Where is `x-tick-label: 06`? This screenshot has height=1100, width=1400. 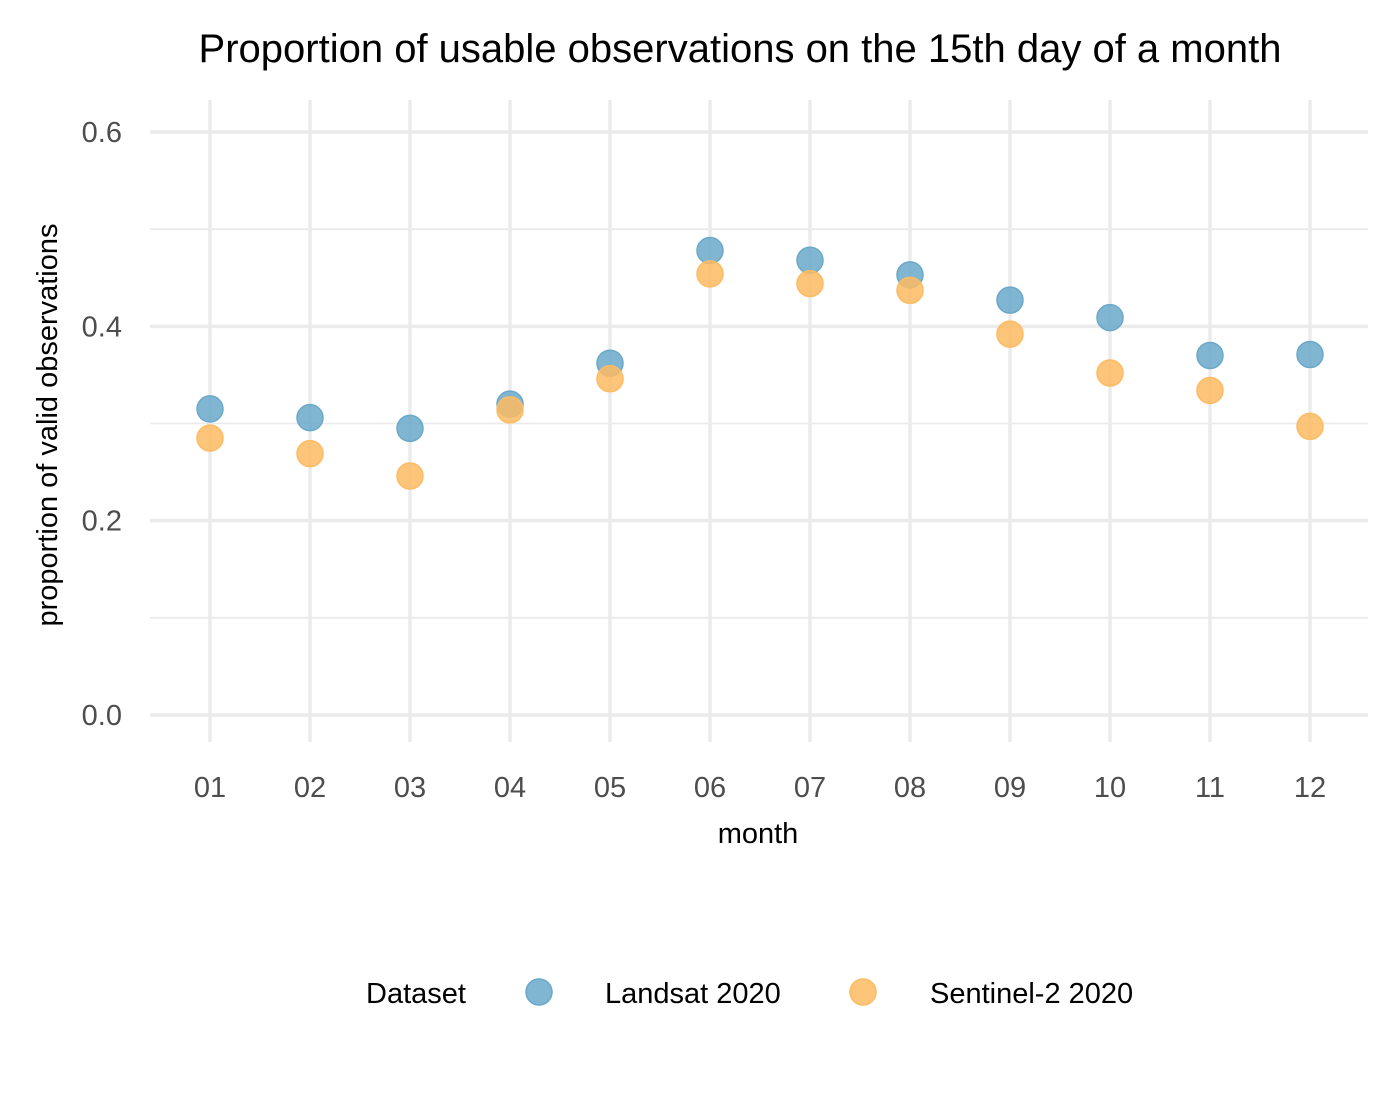
x-tick-label: 06 is located at coordinates (710, 788).